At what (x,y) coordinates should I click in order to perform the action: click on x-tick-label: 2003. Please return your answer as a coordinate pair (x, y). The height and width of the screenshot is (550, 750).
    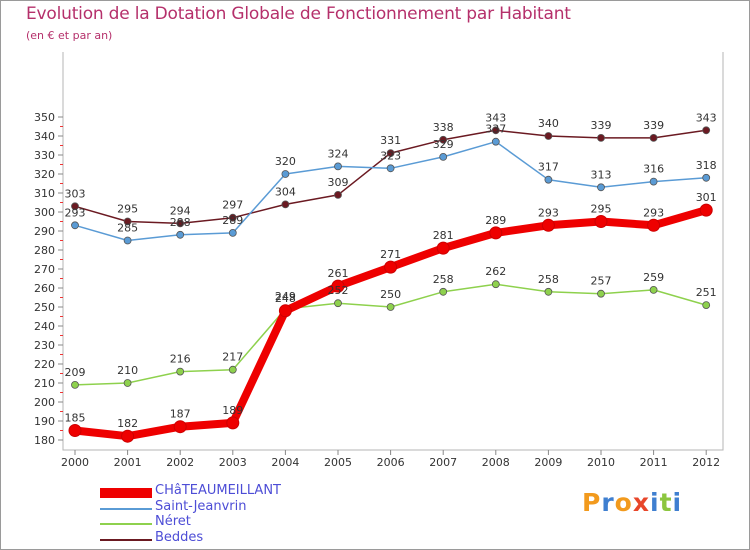
    Looking at the image, I should click on (233, 462).